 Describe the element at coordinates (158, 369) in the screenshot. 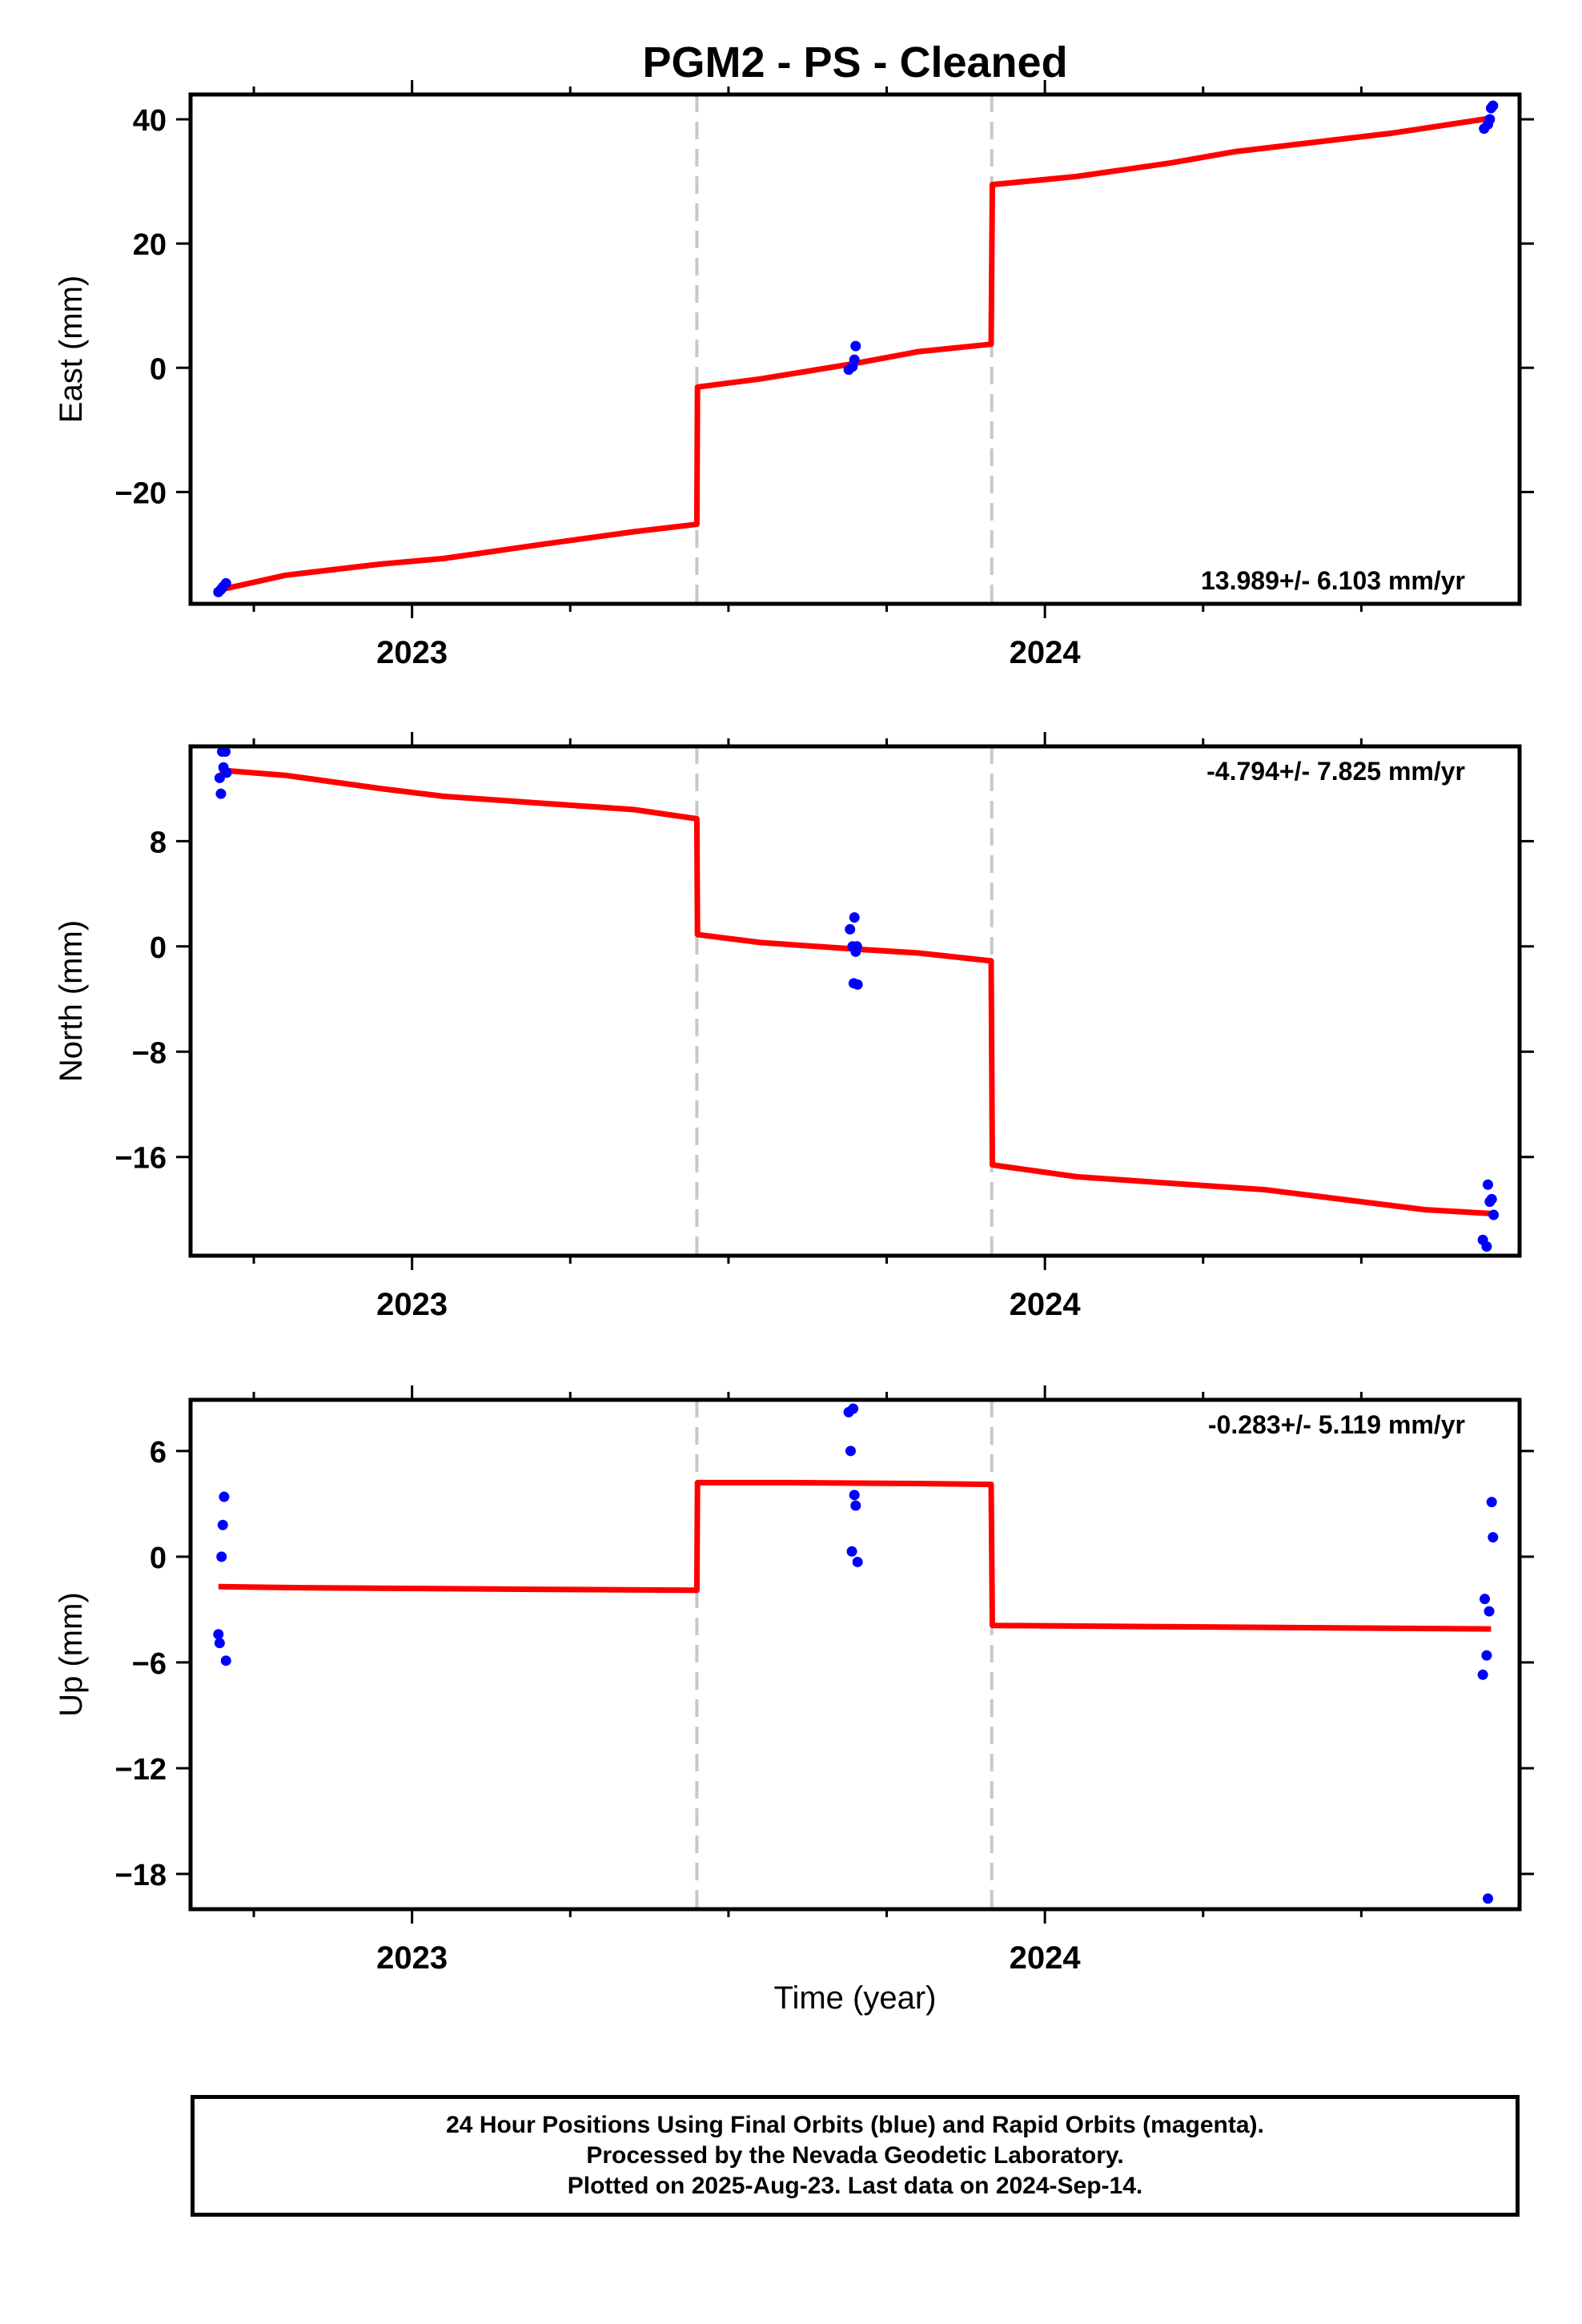

I see `east-y-tick-label: 0` at that location.